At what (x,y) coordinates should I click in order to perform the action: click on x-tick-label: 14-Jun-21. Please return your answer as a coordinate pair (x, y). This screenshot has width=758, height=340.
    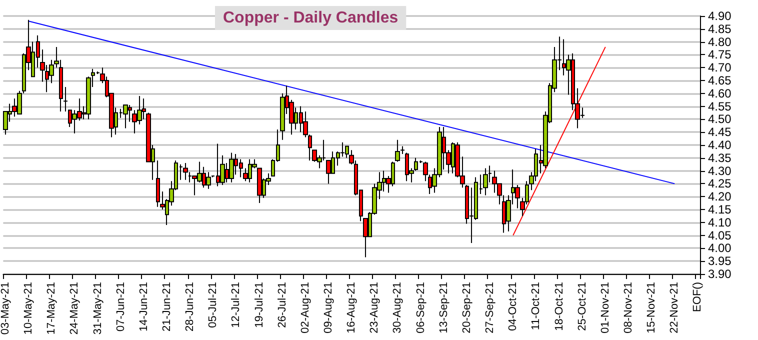
    Looking at the image, I should click on (144, 307).